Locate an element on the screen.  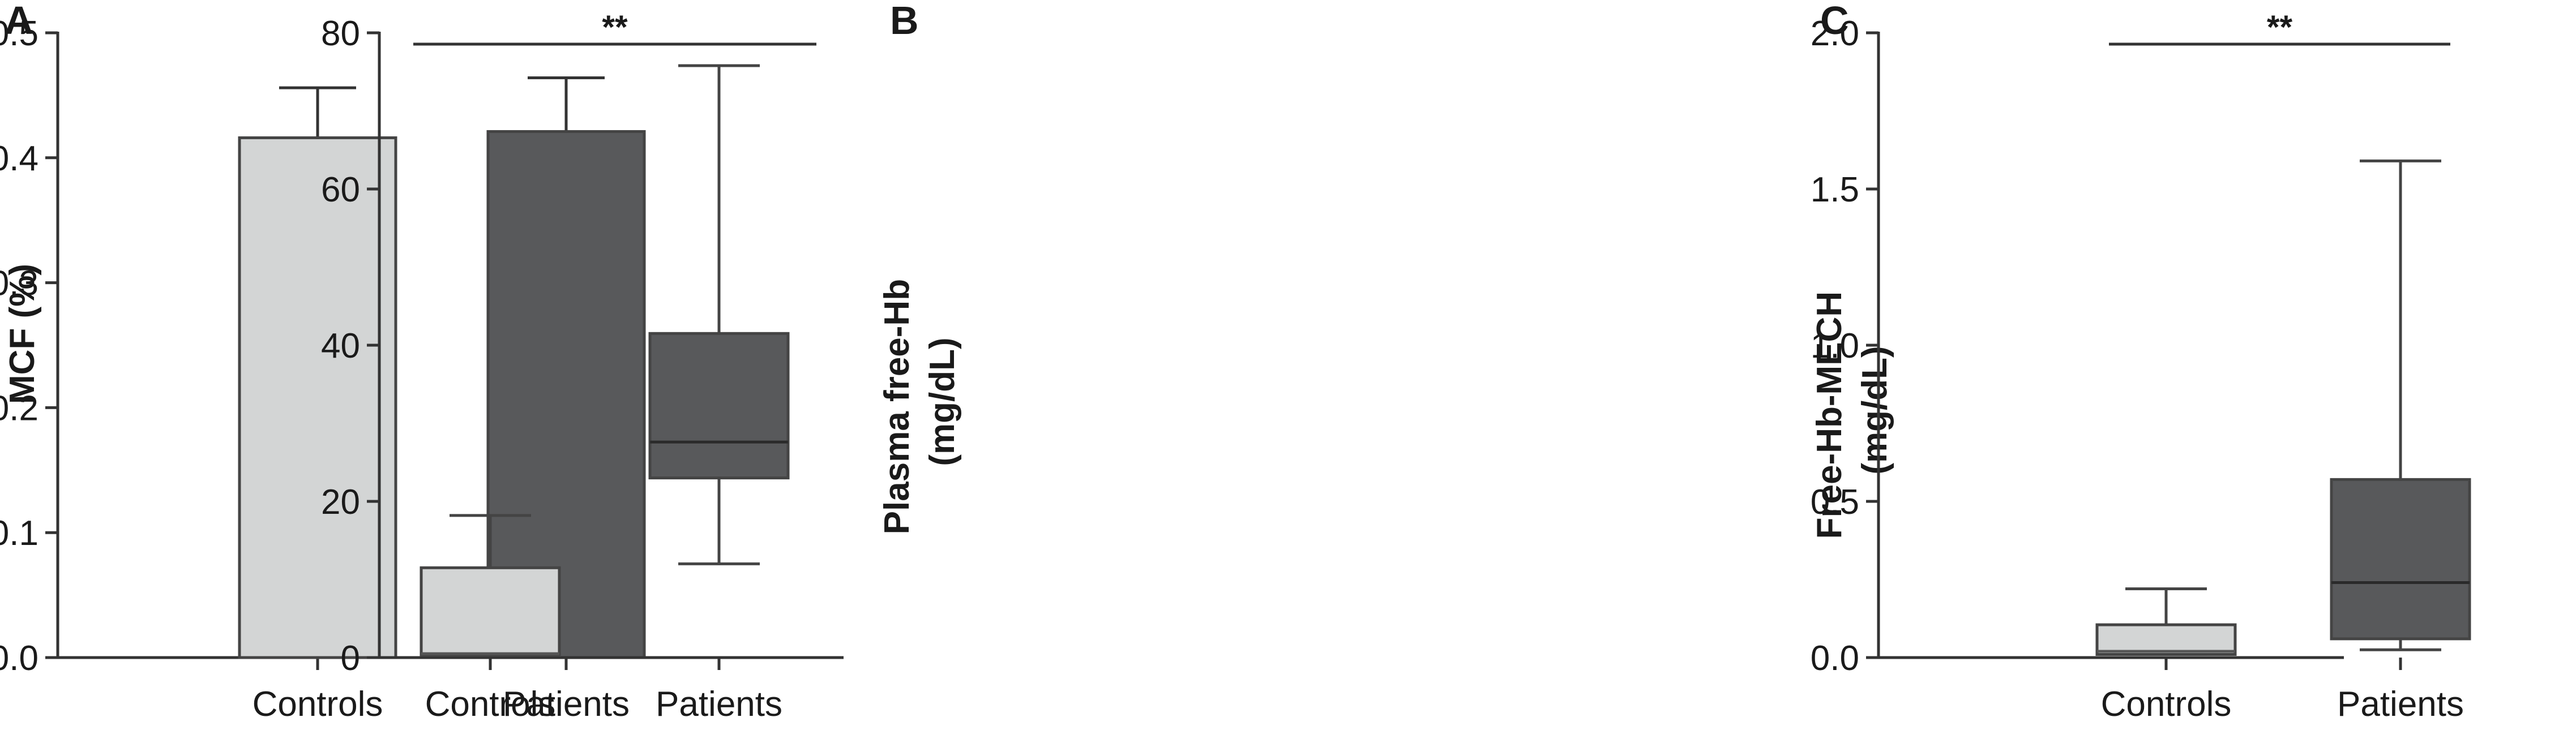
panel-letter-c: C is located at coordinates (1834, 21).